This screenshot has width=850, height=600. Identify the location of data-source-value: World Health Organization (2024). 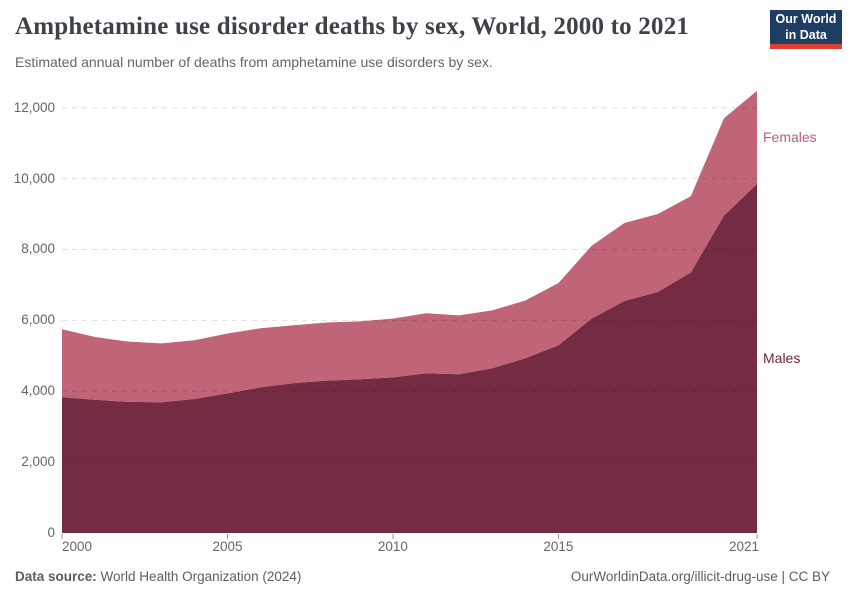
(201, 576).